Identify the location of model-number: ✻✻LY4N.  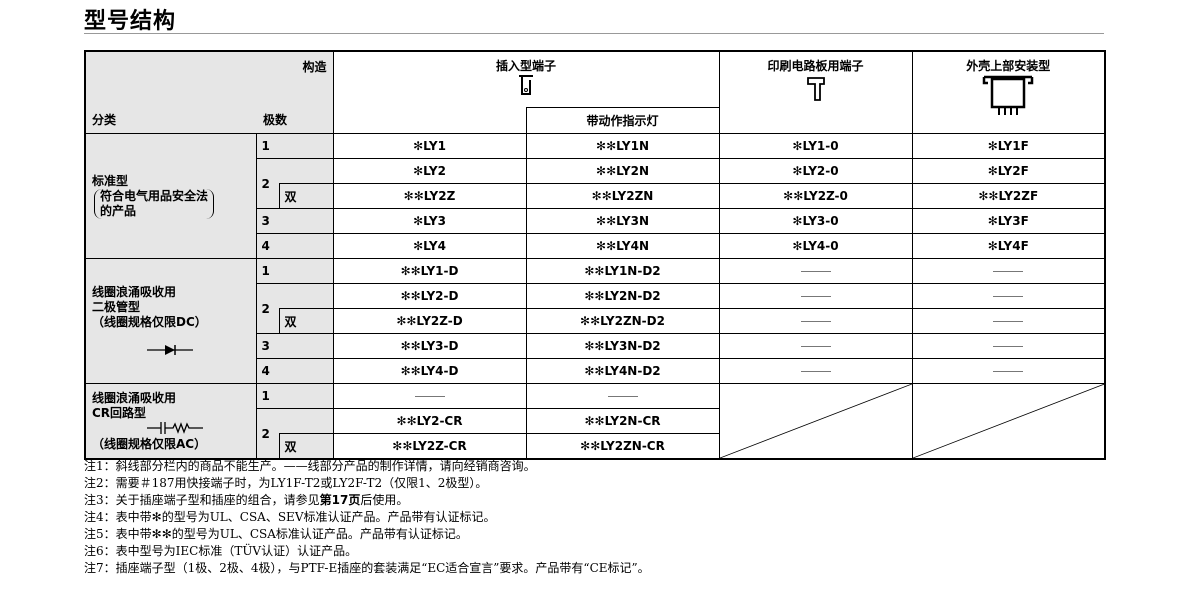
(622, 246).